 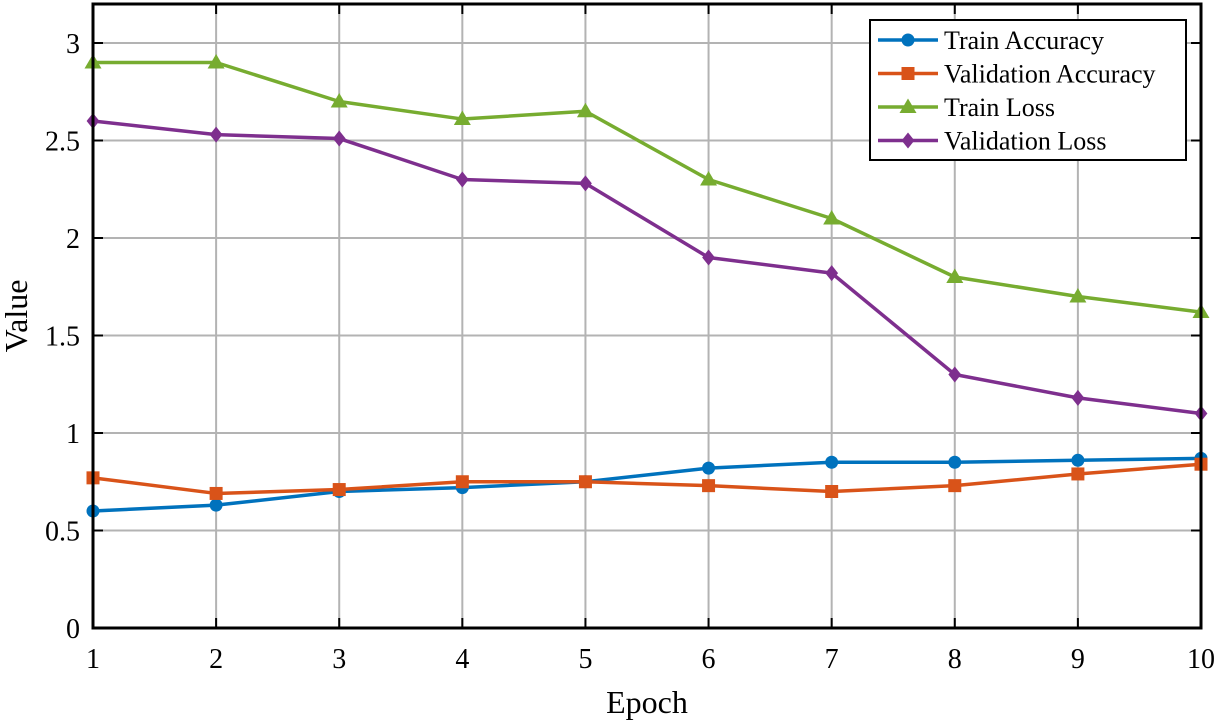 I want to click on x-tick-label: 7, so click(x=832, y=659).